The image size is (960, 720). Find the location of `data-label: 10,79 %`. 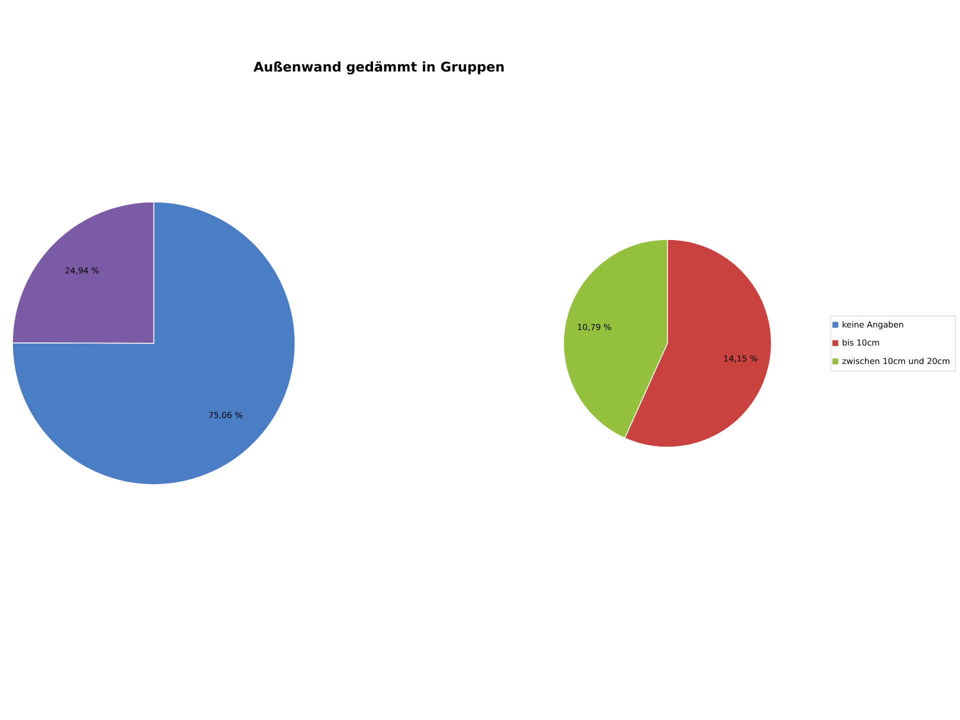

data-label: 10,79 % is located at coordinates (594, 327).